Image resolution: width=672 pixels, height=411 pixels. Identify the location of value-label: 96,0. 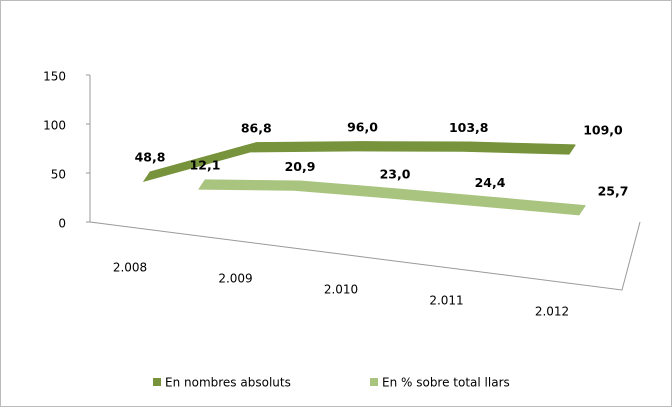
(362, 126).